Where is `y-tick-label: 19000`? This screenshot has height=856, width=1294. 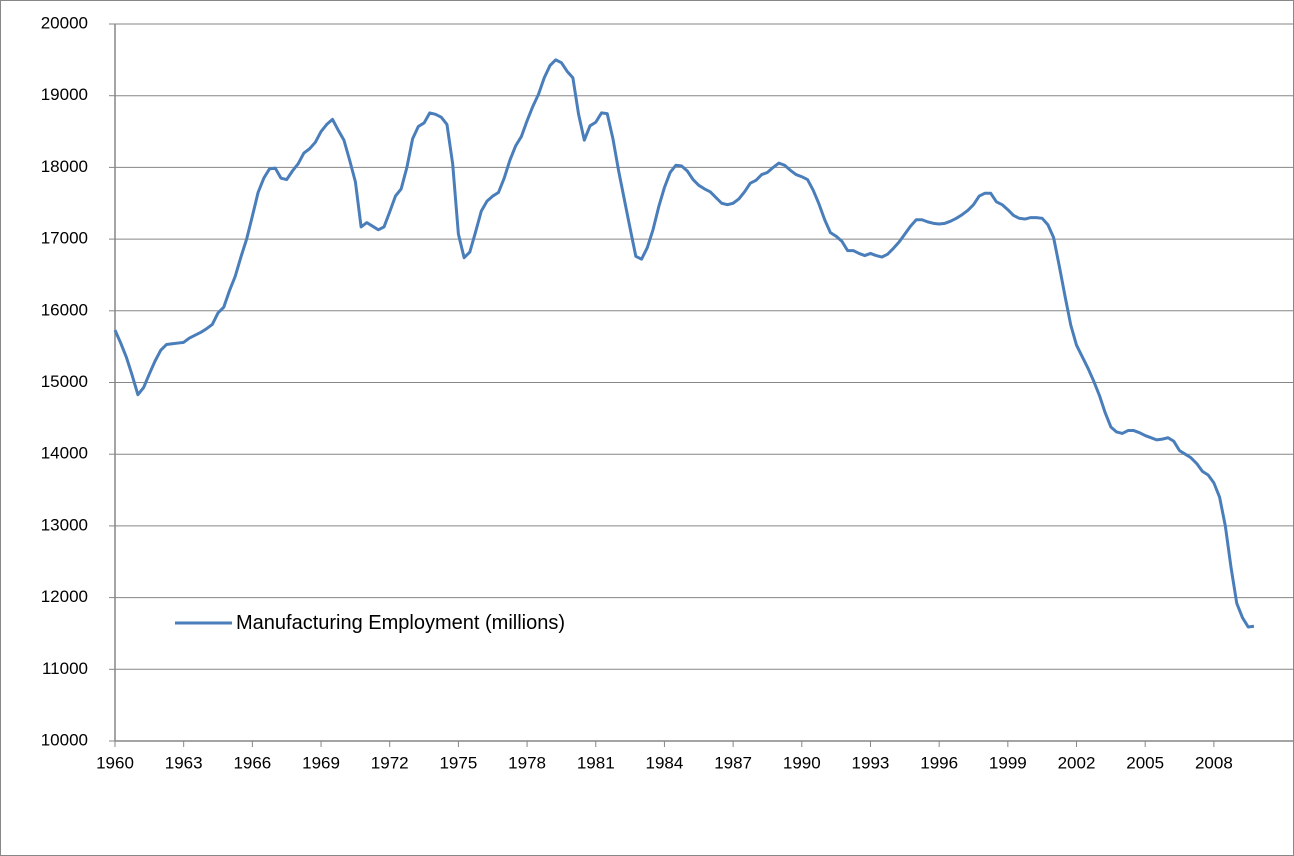 y-tick-label: 19000 is located at coordinates (64, 94).